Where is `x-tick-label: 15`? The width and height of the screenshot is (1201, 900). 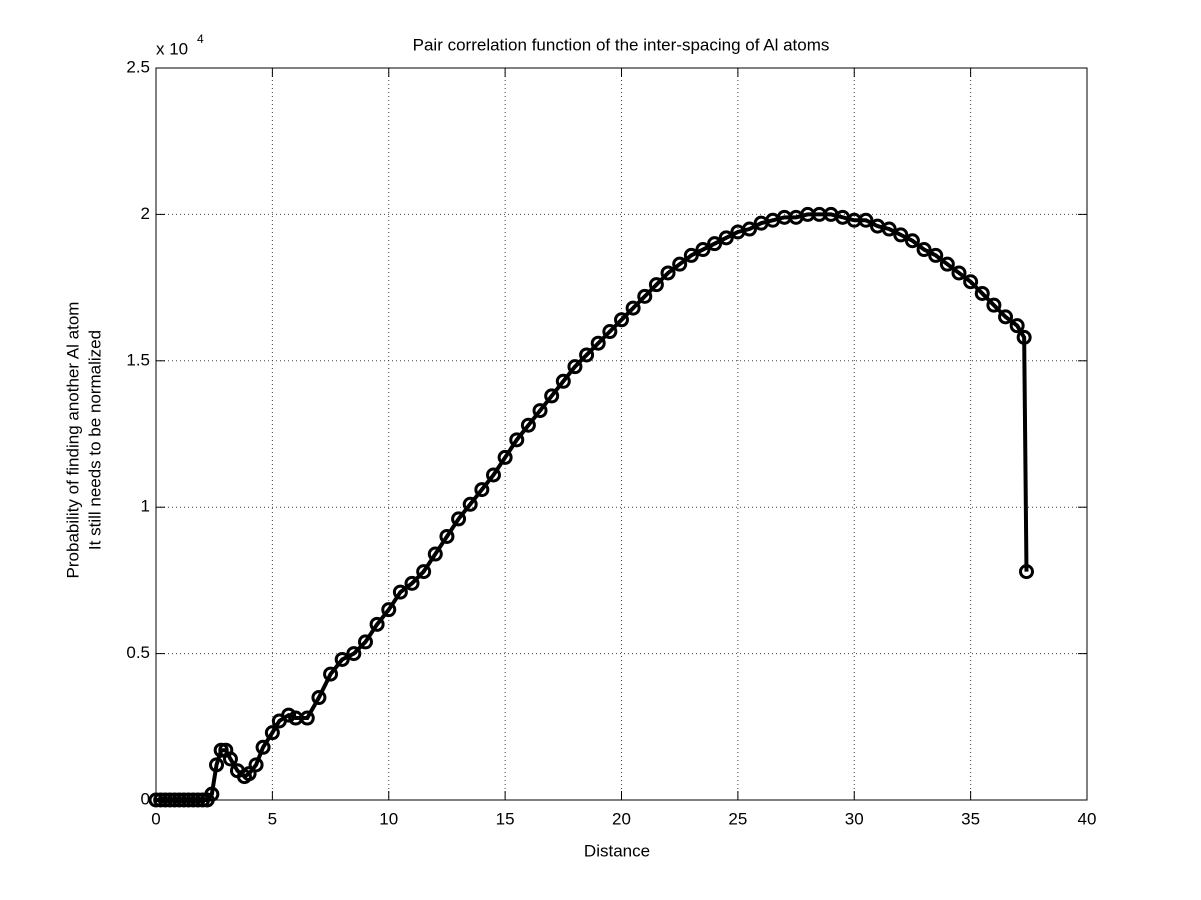 x-tick-label: 15 is located at coordinates (505, 818).